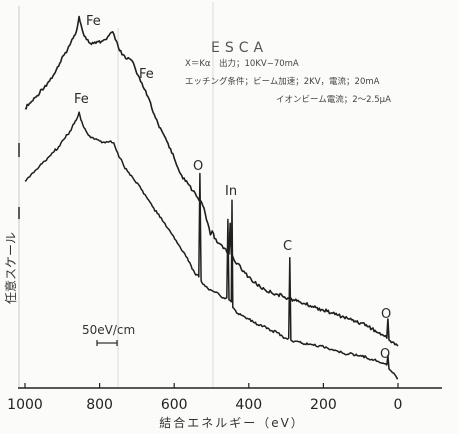 This screenshot has height=434, width=459. Describe the element at coordinates (10, 268) in the screenshot. I see `y-axis-label: 任意スケール` at that location.